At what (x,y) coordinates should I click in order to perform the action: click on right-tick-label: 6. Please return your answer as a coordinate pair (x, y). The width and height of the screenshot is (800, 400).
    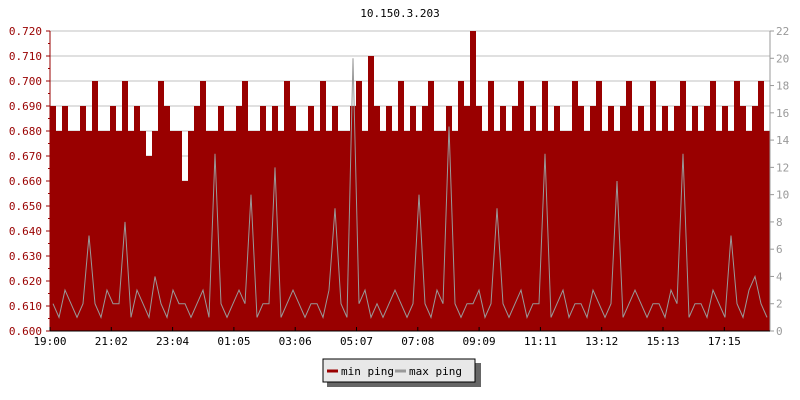
    Looking at the image, I should click on (779, 249).